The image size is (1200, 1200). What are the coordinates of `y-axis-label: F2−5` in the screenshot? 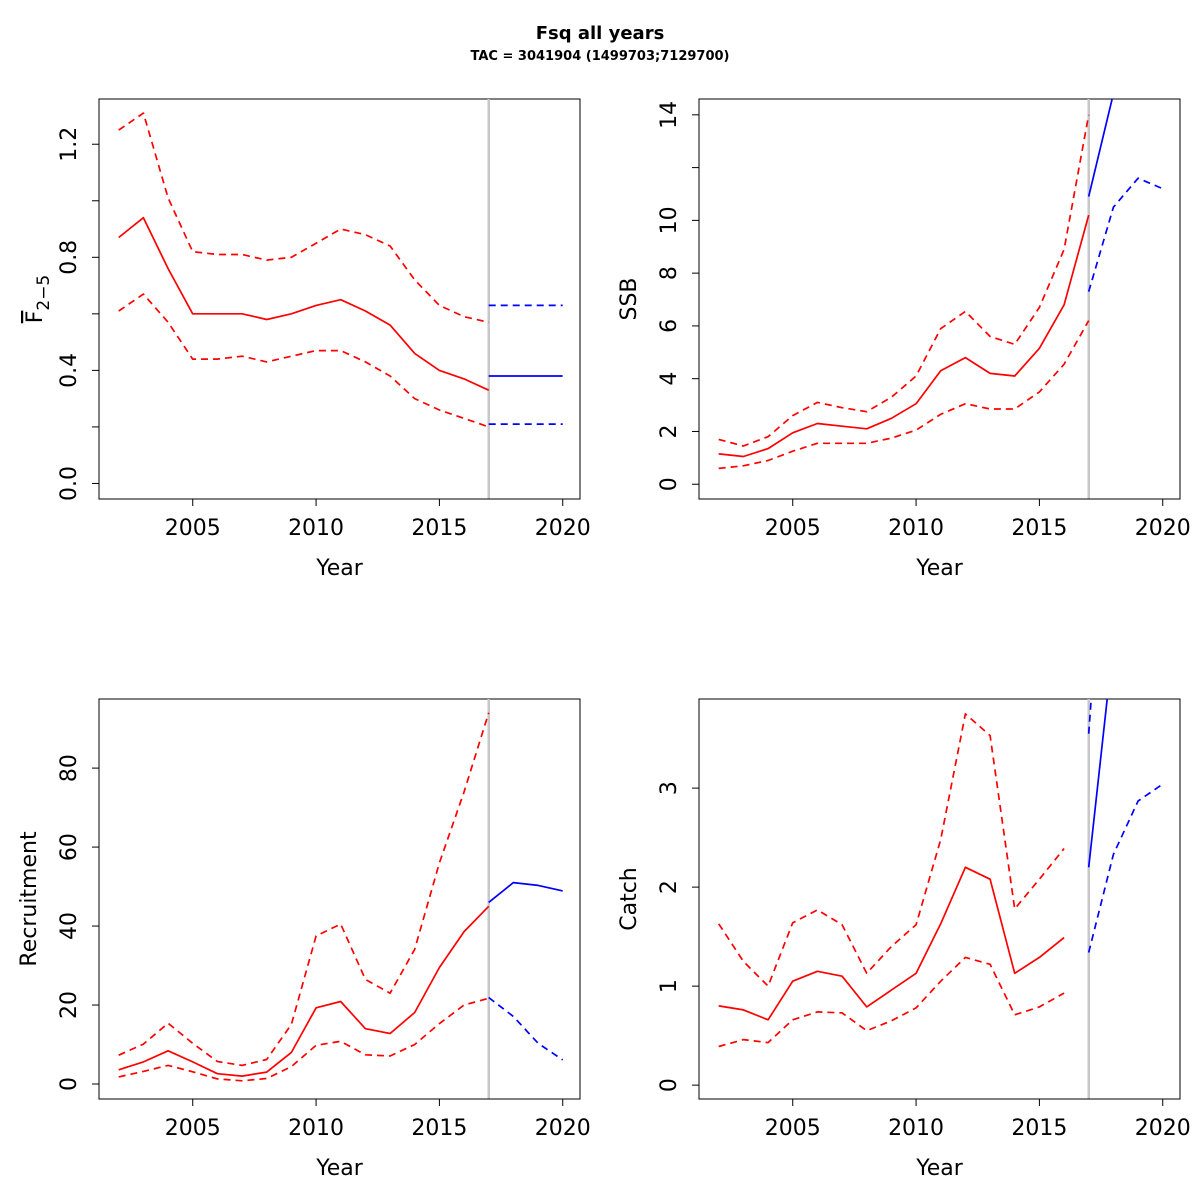 It's located at (38, 299).